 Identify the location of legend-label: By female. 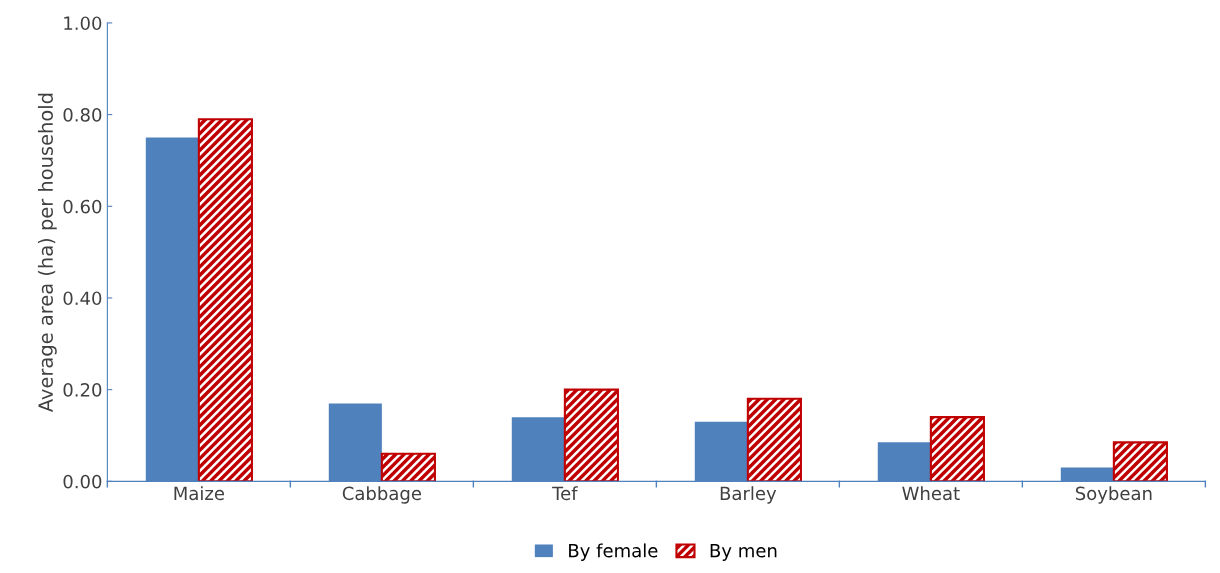
(613, 552).